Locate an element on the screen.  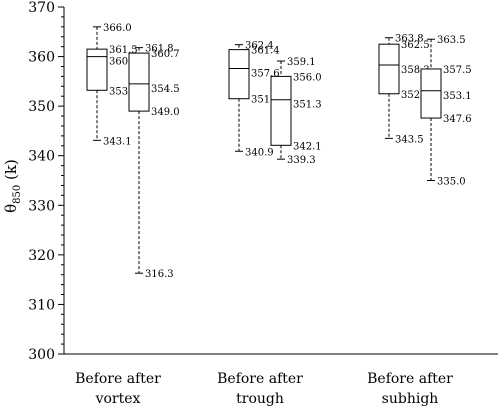
y-tick-label: 350 is located at coordinates (41, 107).